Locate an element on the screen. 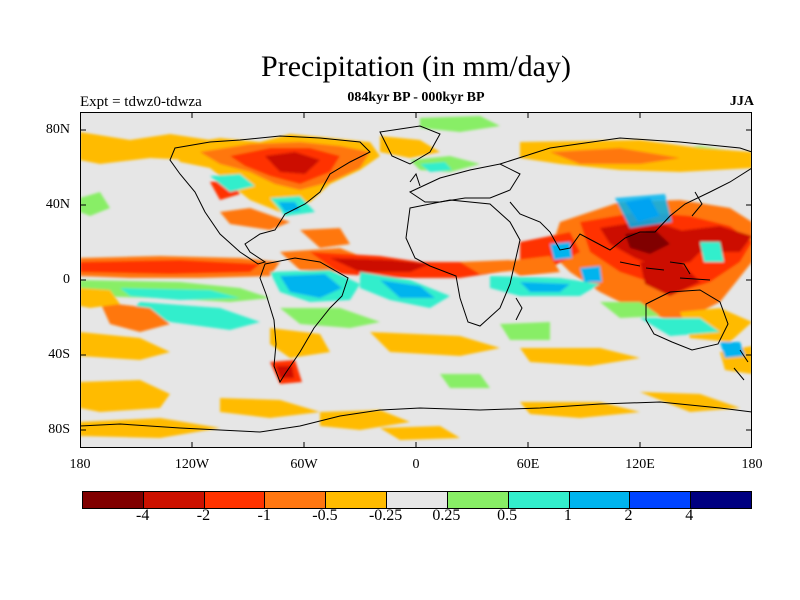  coastline-europe is located at coordinates (464, 183).